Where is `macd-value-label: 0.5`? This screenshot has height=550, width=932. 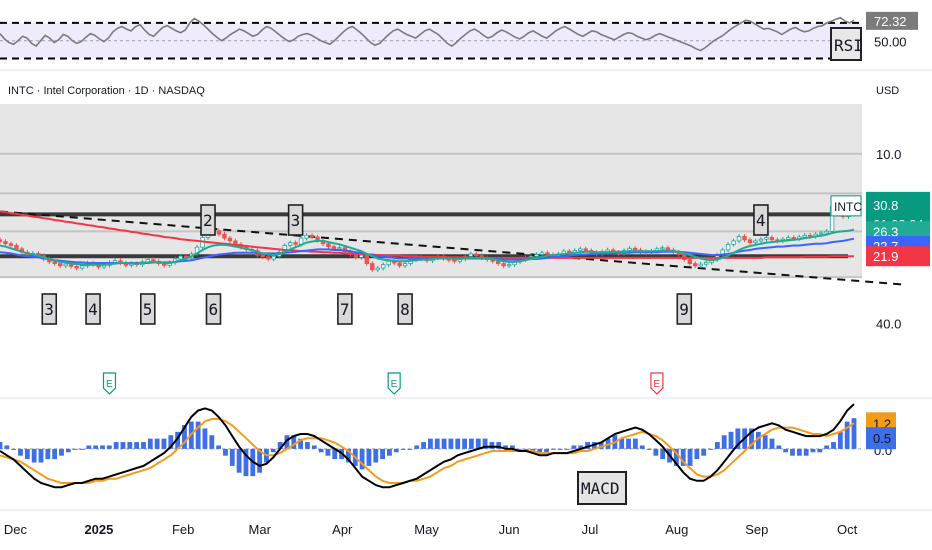
macd-value-label: 0.5 is located at coordinates (882, 438).